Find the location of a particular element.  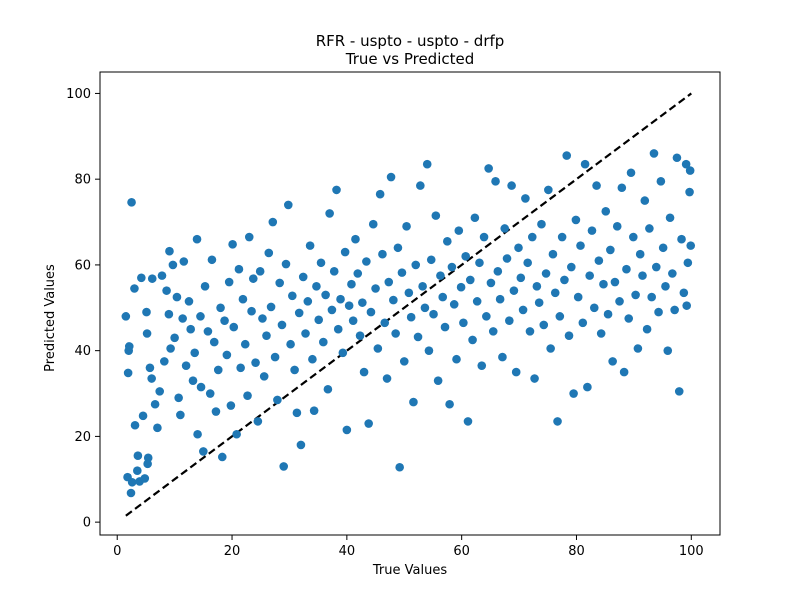

y-axis-label: Predicted Values is located at coordinates (50, 318).